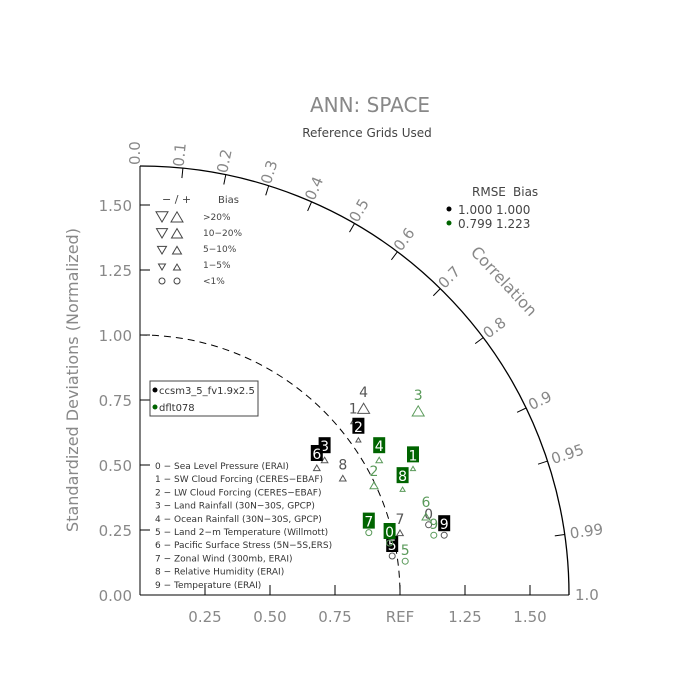 The image size is (700, 700). I want to click on variable-label: 3 − Land Rainfall (30N−30S, GPCP), so click(235, 507).